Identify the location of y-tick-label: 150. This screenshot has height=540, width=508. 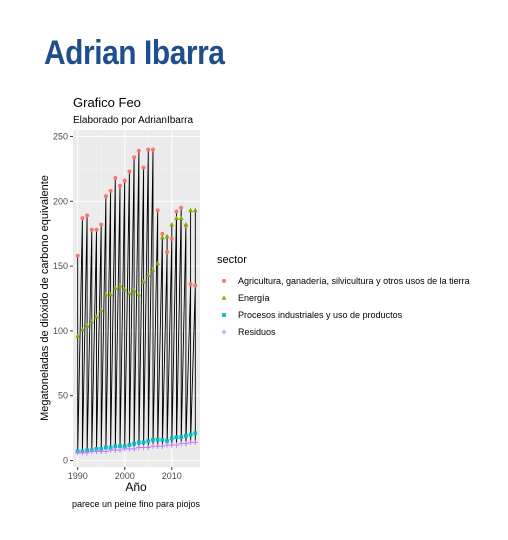
(60, 266).